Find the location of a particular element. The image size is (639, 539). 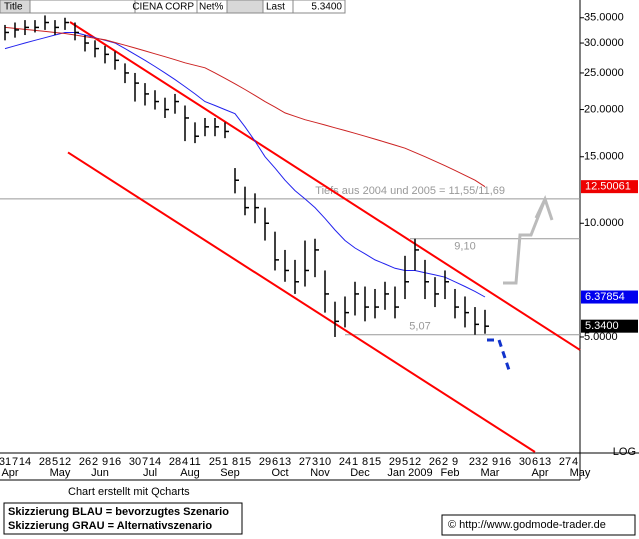

reference-label: 5,07 is located at coordinates (419, 327).